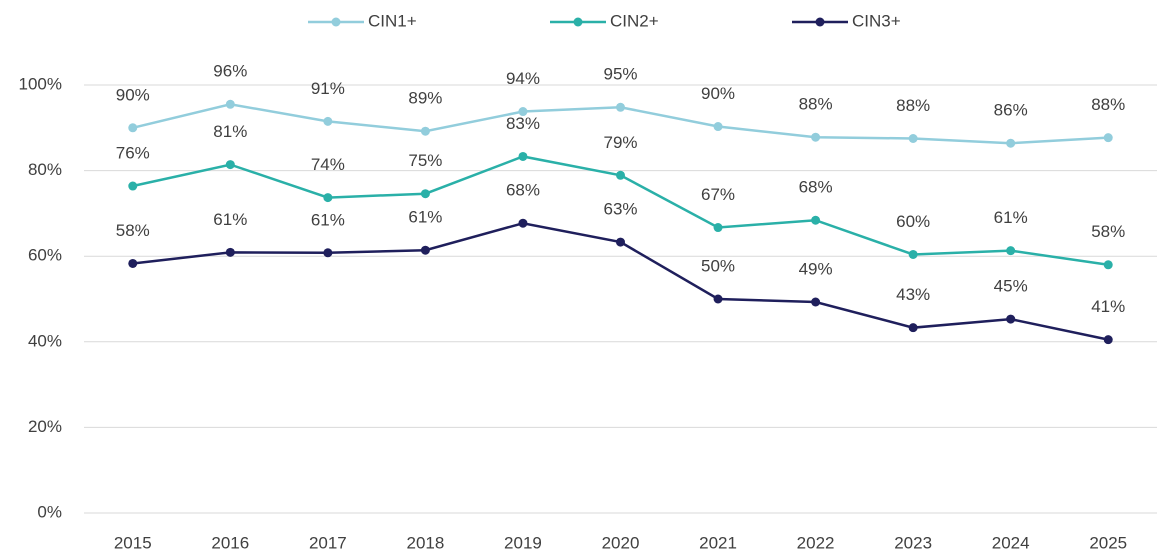  I want to click on data-label: 86%, so click(1011, 110).